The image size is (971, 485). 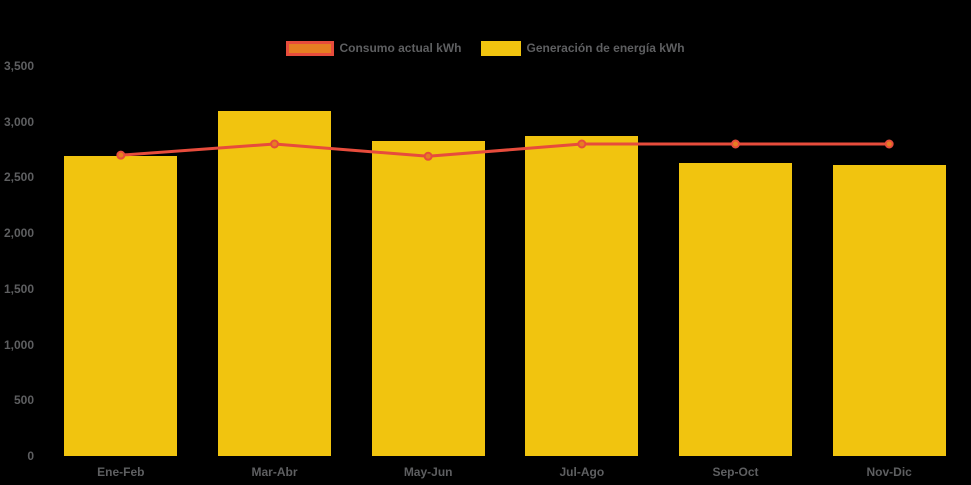 What do you see at coordinates (18, 288) in the screenshot?
I see `y-axis-tick-label: 1,500` at bounding box center [18, 288].